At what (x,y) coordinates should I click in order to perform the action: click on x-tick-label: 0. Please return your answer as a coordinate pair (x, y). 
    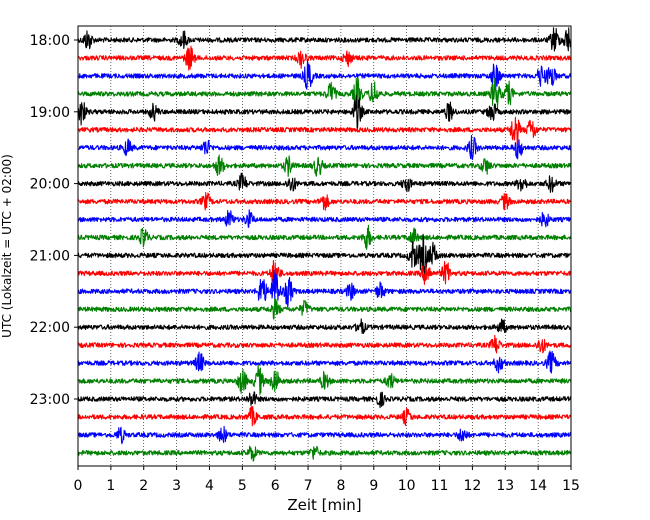
    Looking at the image, I should click on (78, 486).